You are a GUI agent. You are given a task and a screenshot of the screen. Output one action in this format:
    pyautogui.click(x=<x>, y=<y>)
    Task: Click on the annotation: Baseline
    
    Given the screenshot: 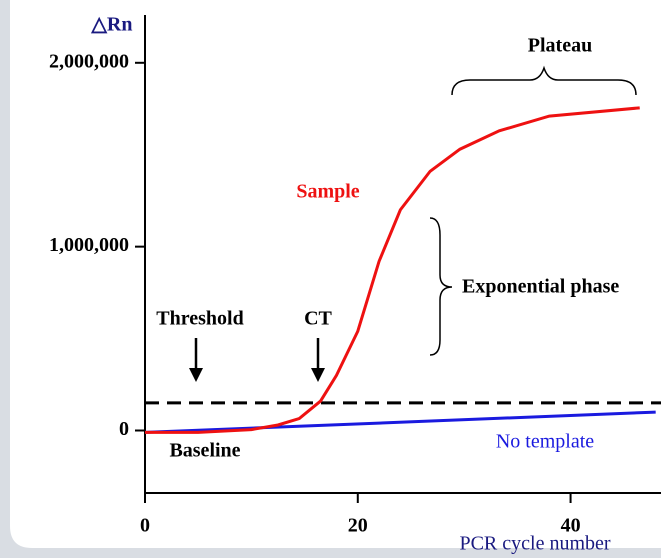 What is the action you would take?
    pyautogui.click(x=204, y=451)
    